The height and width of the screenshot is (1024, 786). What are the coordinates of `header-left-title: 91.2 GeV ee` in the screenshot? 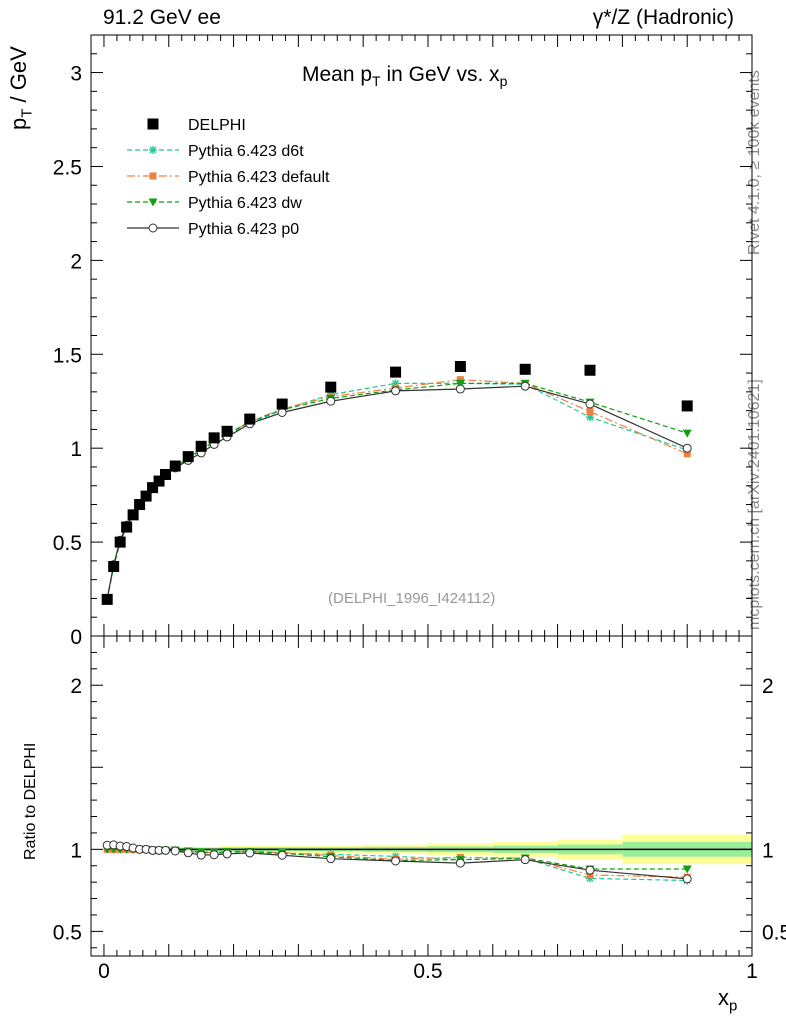 It's located at (162, 17).